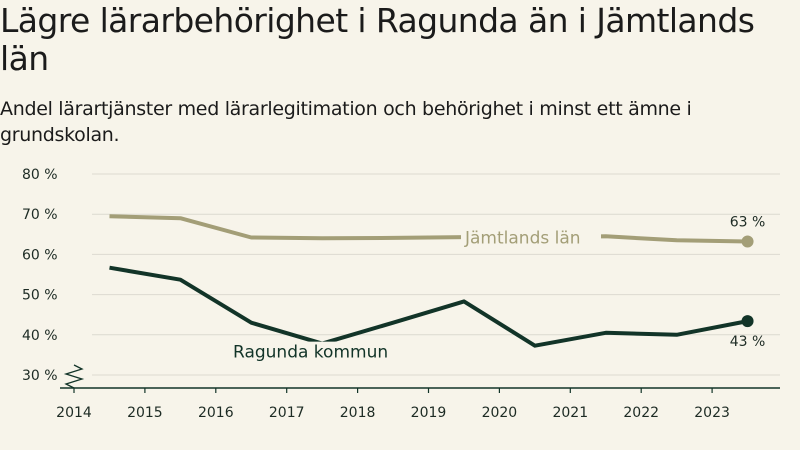 The width and height of the screenshot is (800, 450). Describe the element at coordinates (641, 413) in the screenshot. I see `x-tick-label: 2022` at that location.